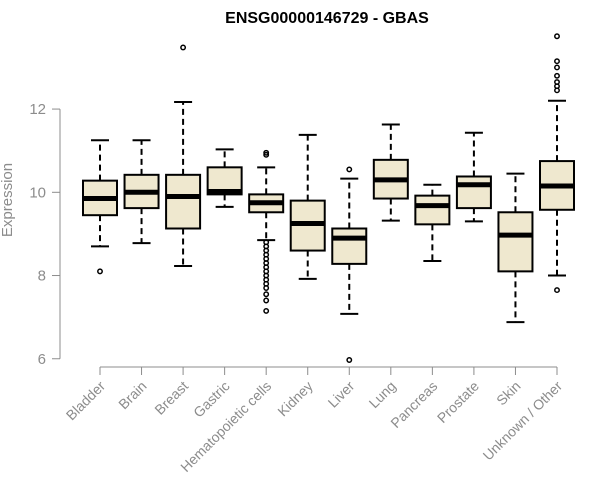 Image resolution: width=600 pixels, height=500 pixels. What do you see at coordinates (171, 398) in the screenshot?
I see `x-tick-label-2: Breast` at bounding box center [171, 398].